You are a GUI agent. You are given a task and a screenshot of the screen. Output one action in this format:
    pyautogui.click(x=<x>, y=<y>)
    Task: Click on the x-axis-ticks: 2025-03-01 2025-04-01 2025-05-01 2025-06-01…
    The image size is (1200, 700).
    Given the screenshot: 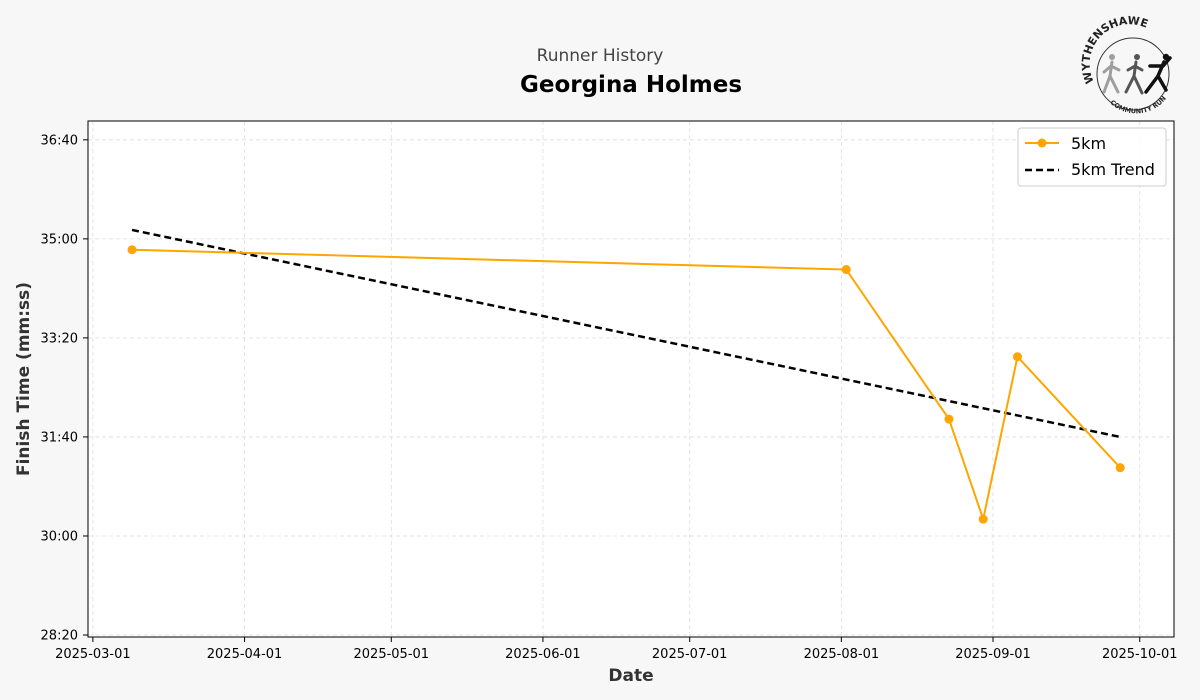 What is the action you would take?
    pyautogui.click(x=616, y=649)
    